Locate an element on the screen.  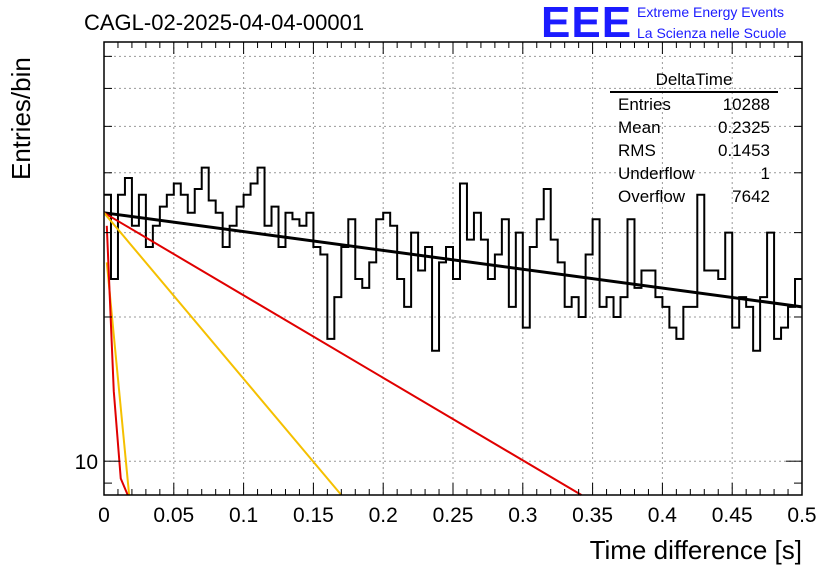
stats-title: DeltaTime is located at coordinates (694, 81).